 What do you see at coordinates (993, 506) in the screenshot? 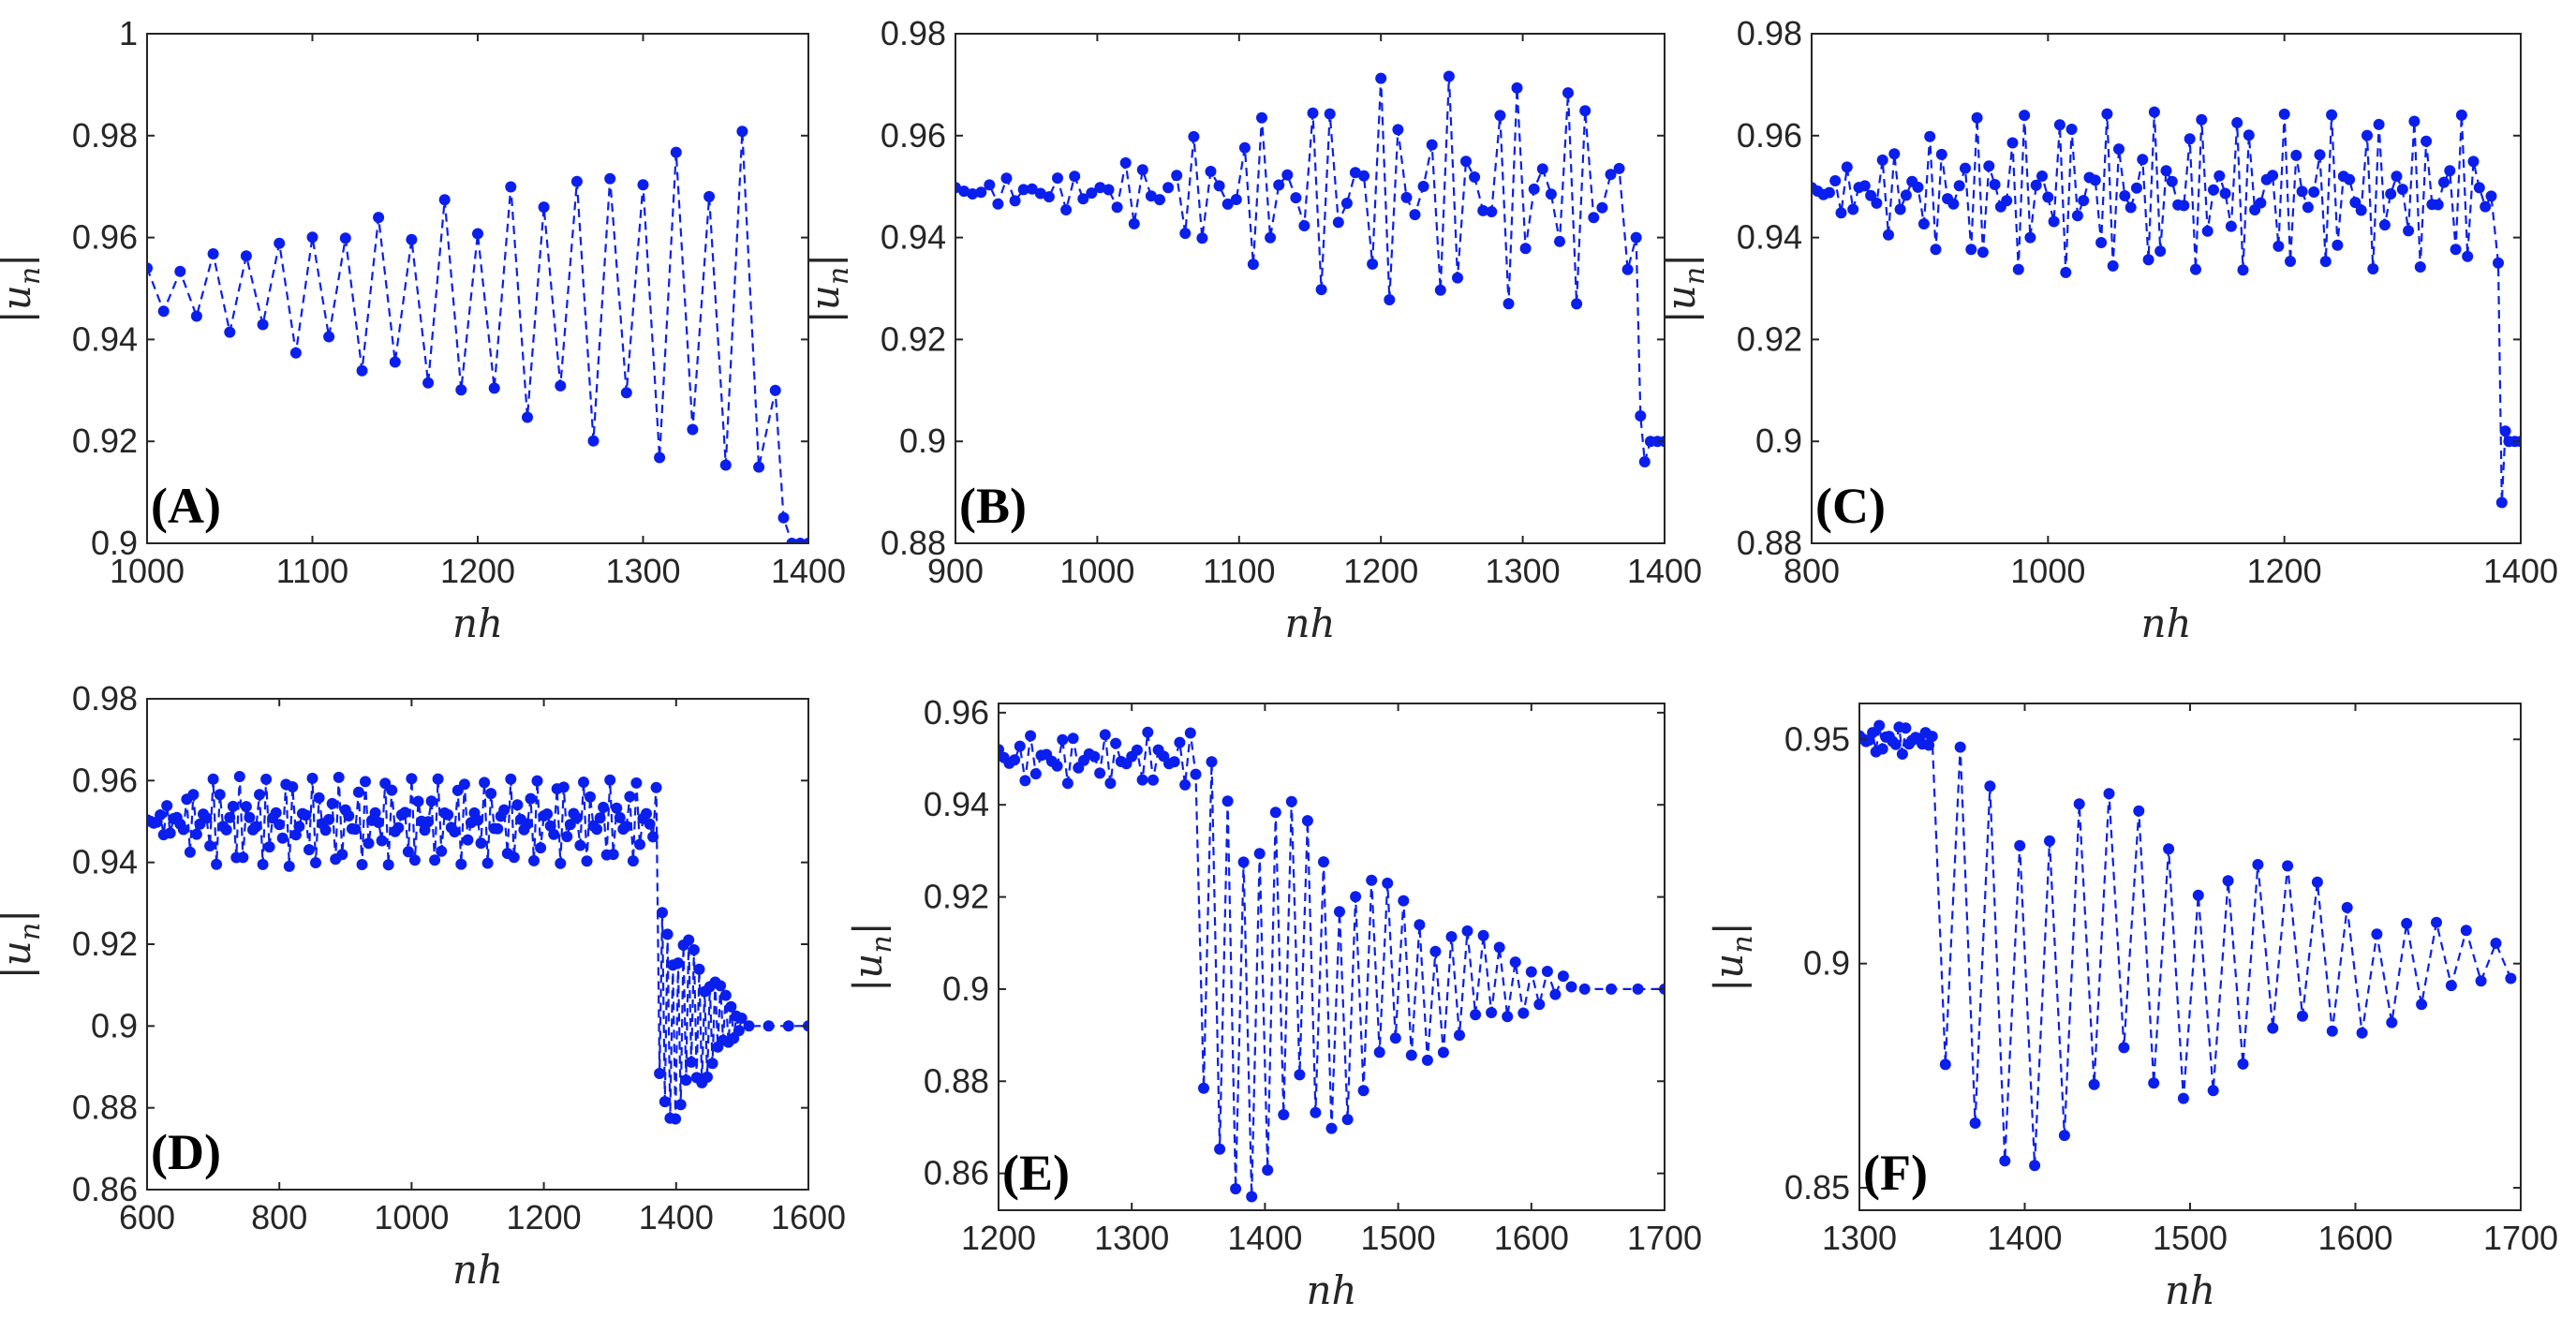
I see `panel-label: (B)` at bounding box center [993, 506].